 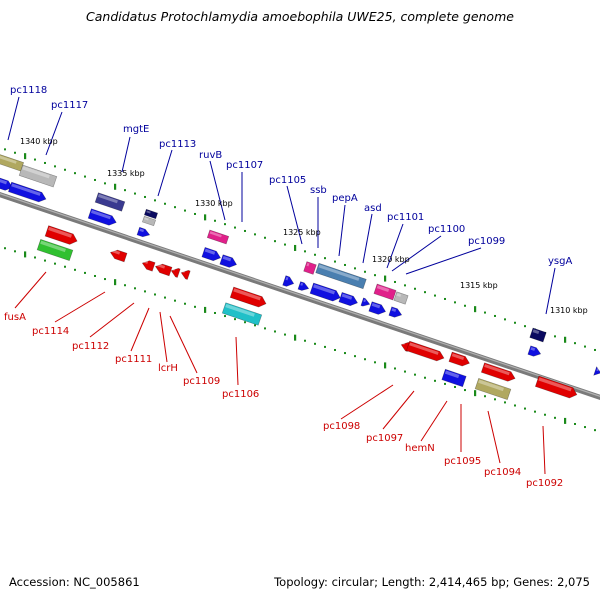 I want to click on scale-label: 1340 kbp, so click(x=39, y=141).